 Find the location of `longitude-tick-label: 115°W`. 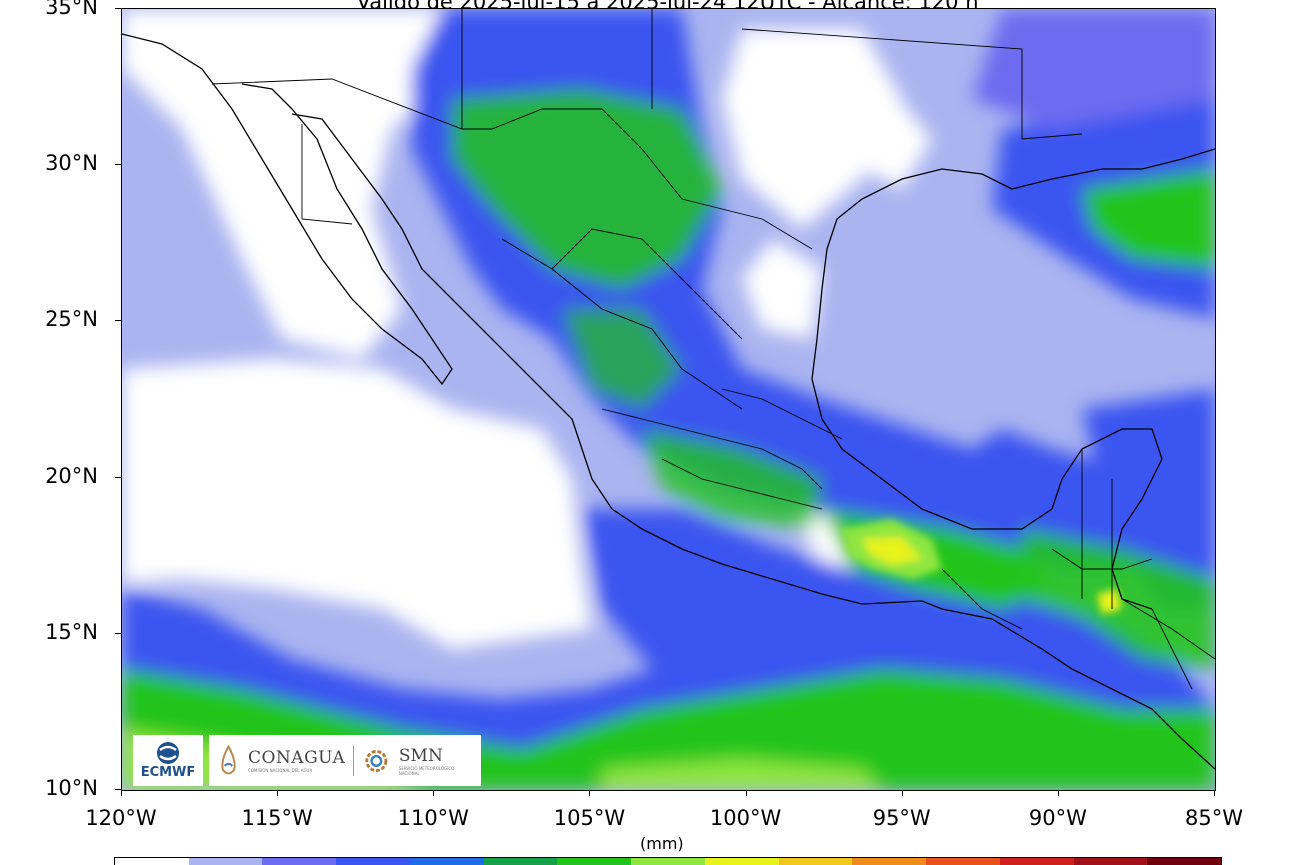

longitude-tick-label: 115°W is located at coordinates (277, 818).